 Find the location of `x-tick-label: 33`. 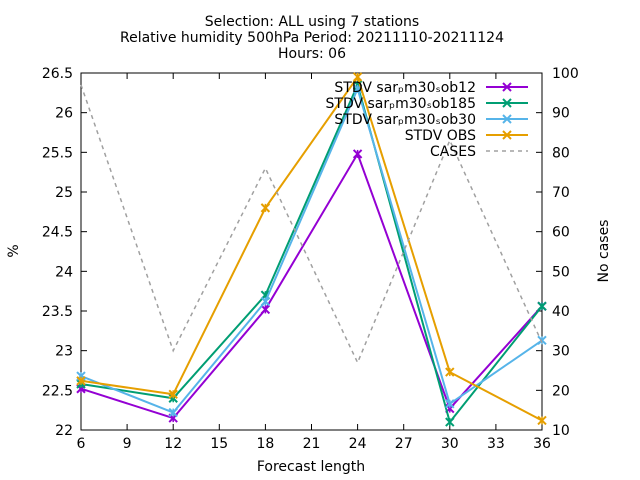

x-tick-label: 33 is located at coordinates (496, 444).